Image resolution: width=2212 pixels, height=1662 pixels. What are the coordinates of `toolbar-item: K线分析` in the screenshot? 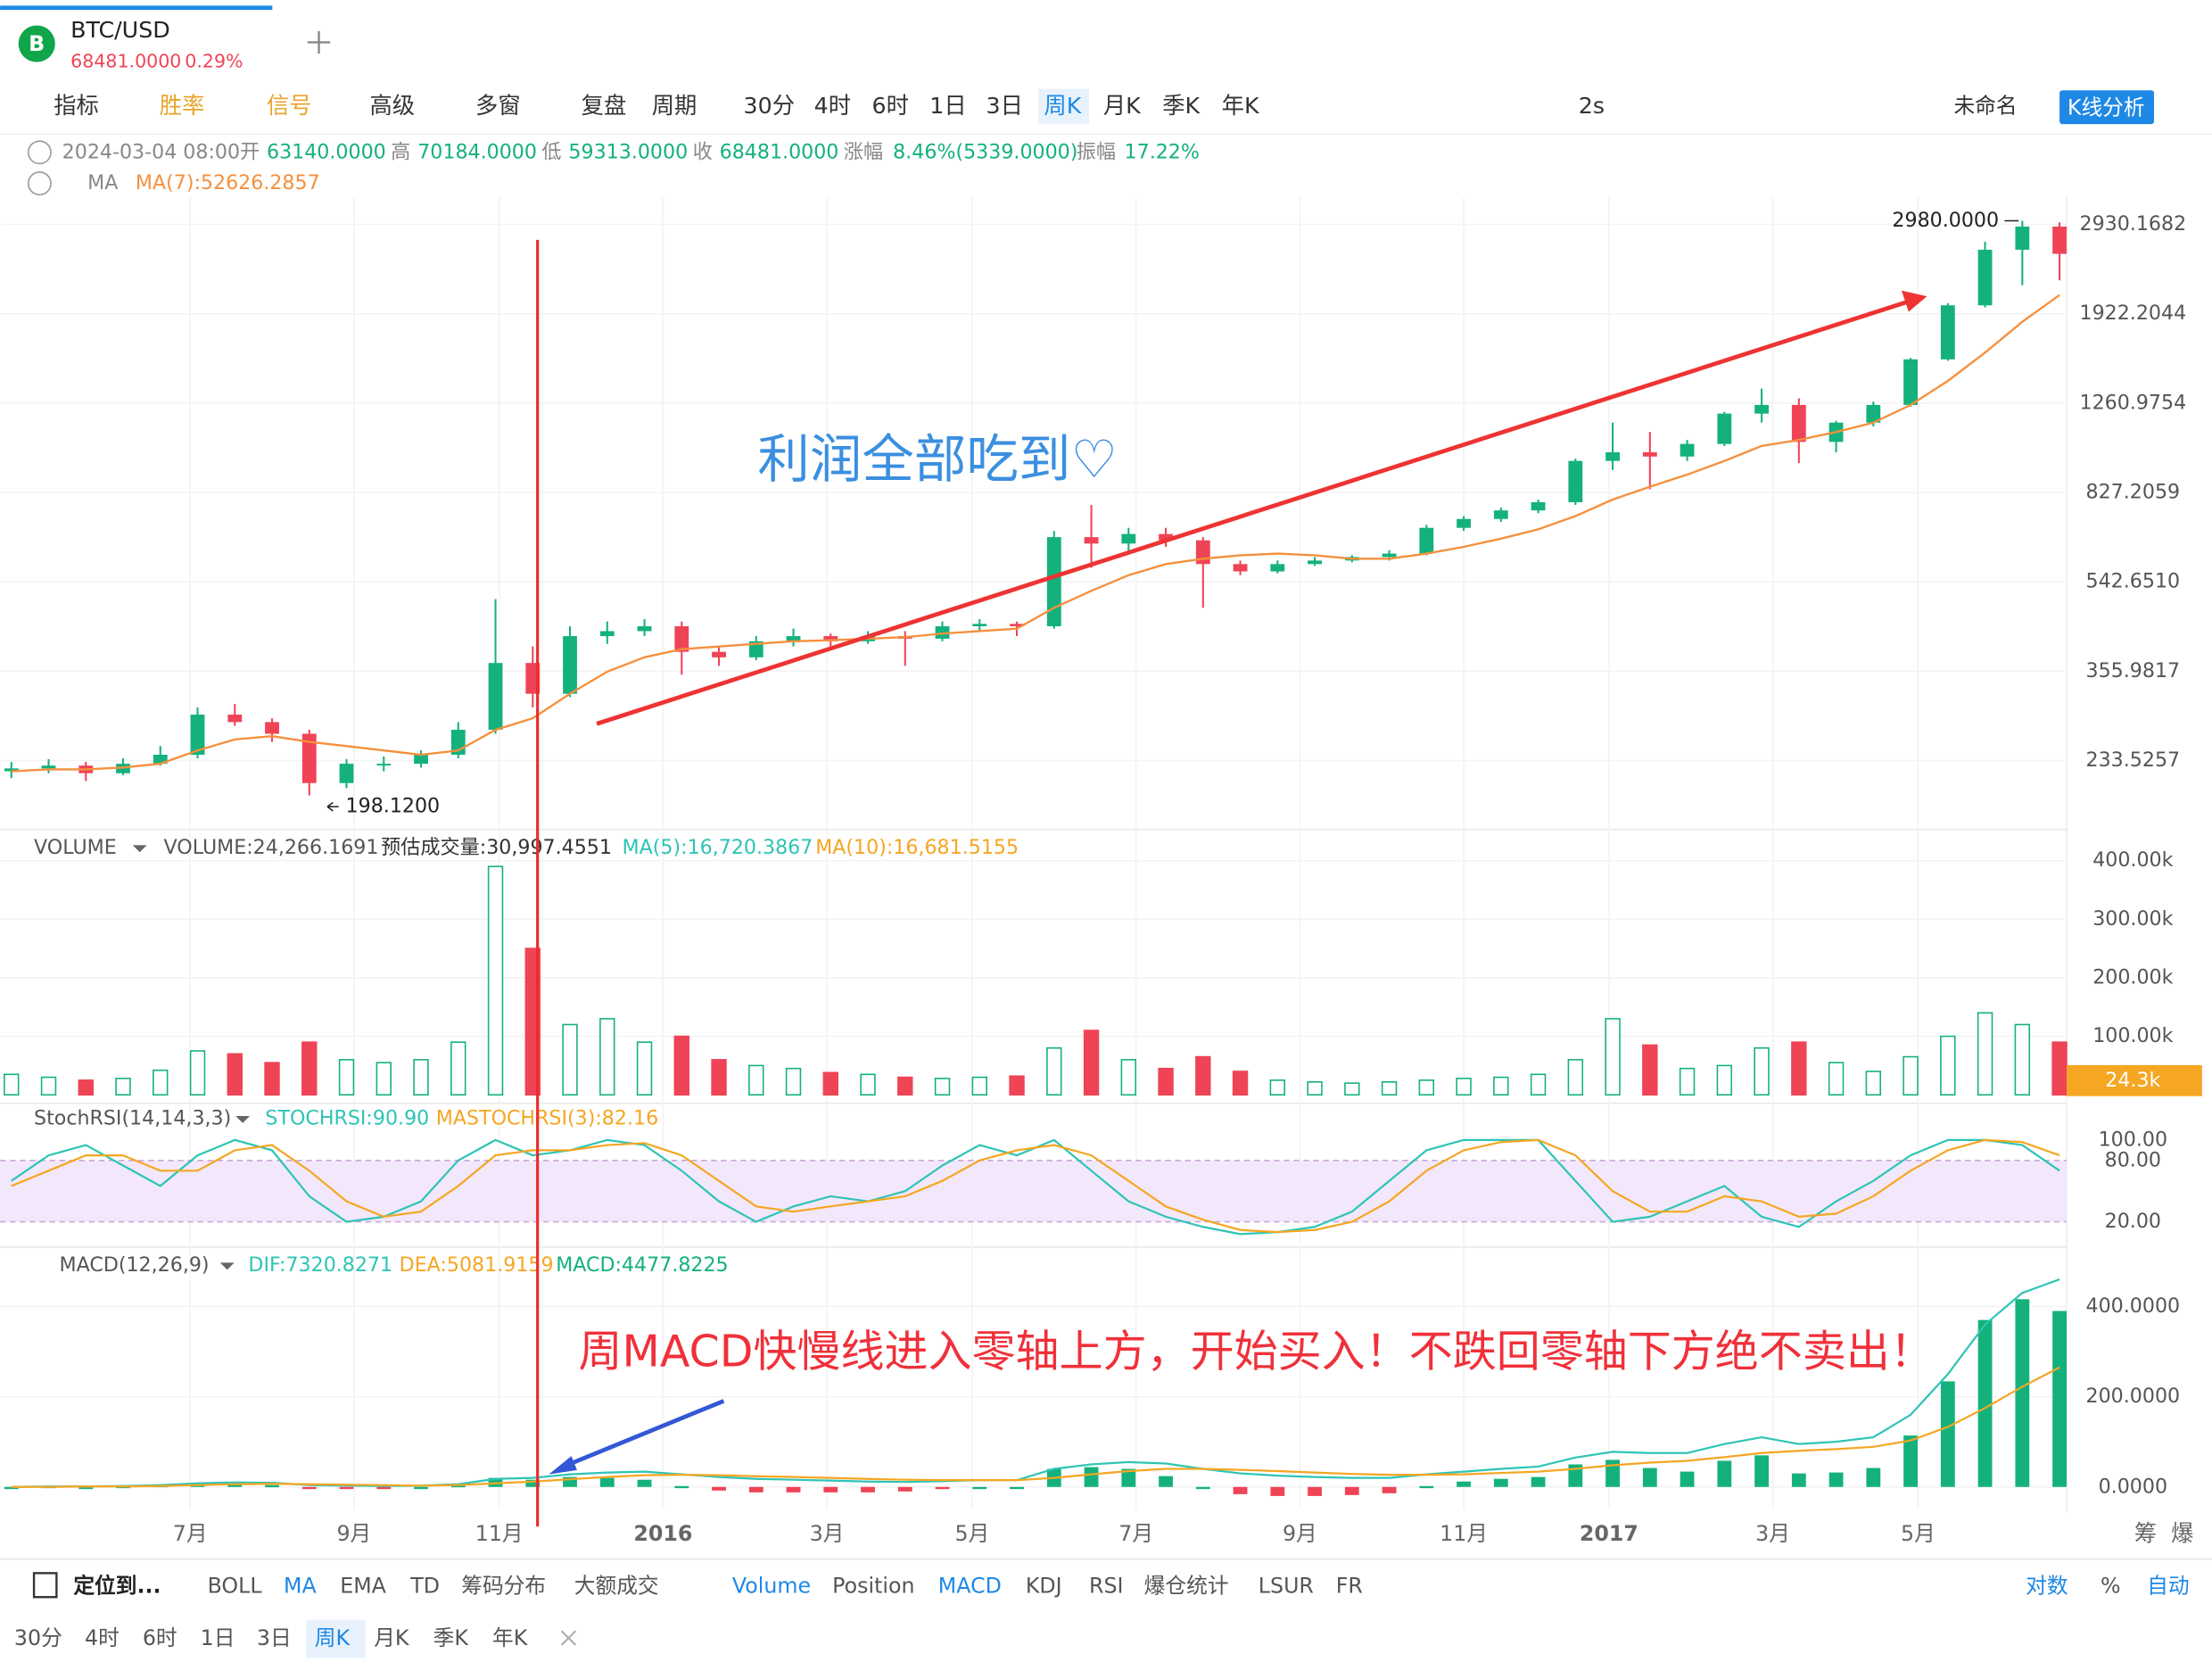 It's located at (2106, 107).